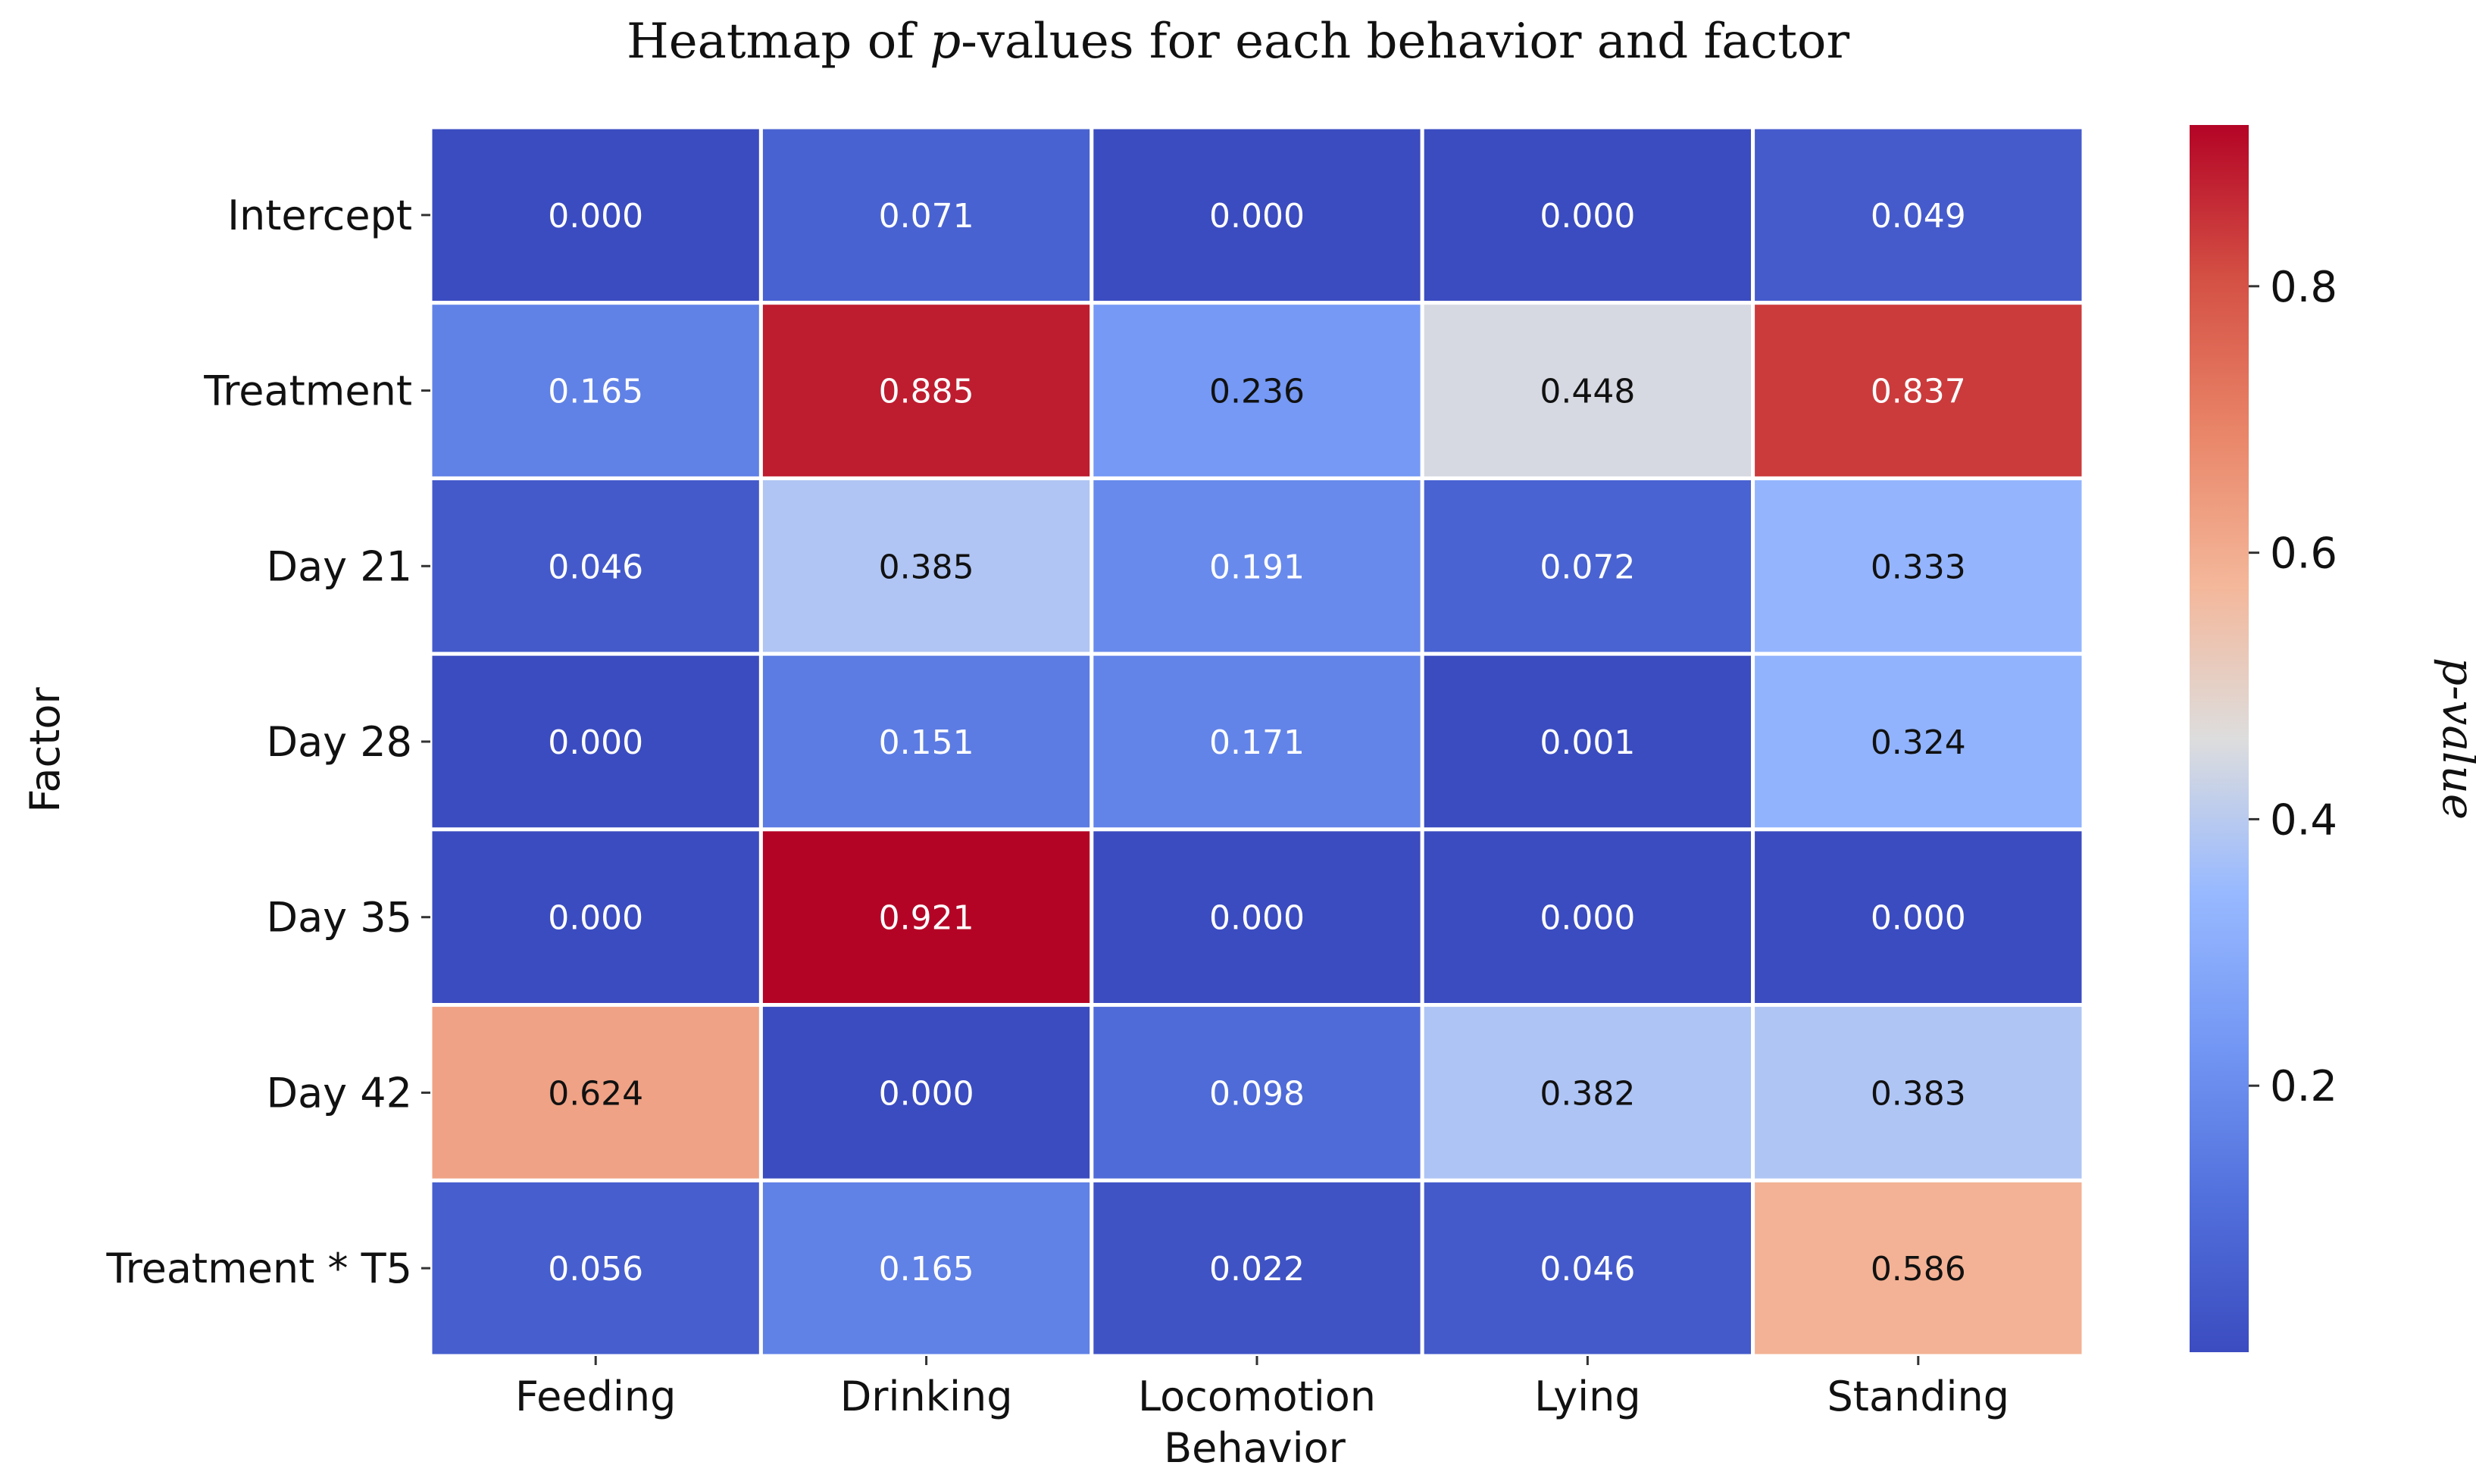 The image size is (2476, 1484). What do you see at coordinates (2303, 1086) in the screenshot?
I see `colorbar-tick-label: 0.2` at bounding box center [2303, 1086].